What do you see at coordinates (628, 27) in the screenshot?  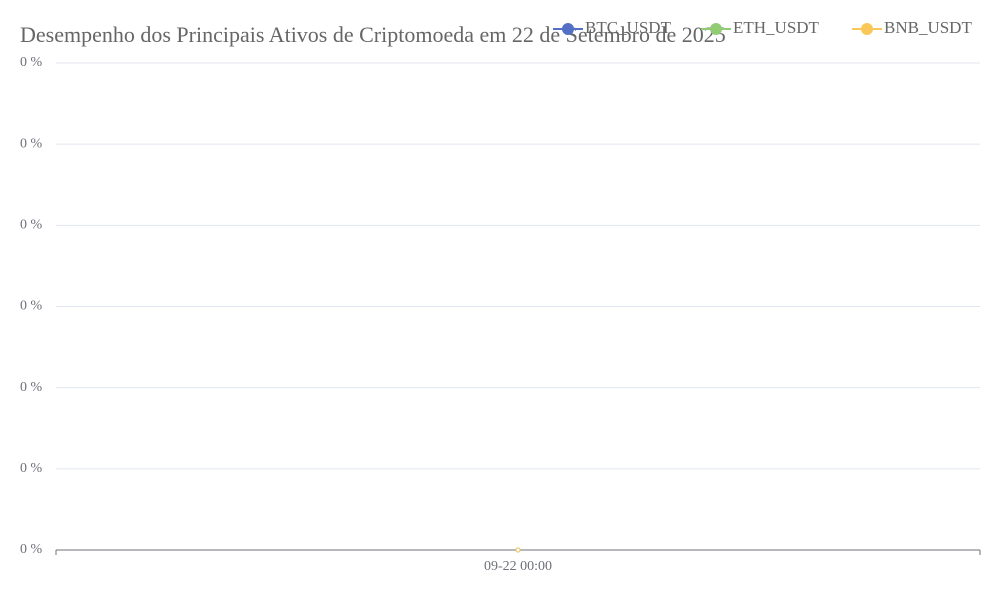 I see `legend-label: BTC_USDT` at bounding box center [628, 27].